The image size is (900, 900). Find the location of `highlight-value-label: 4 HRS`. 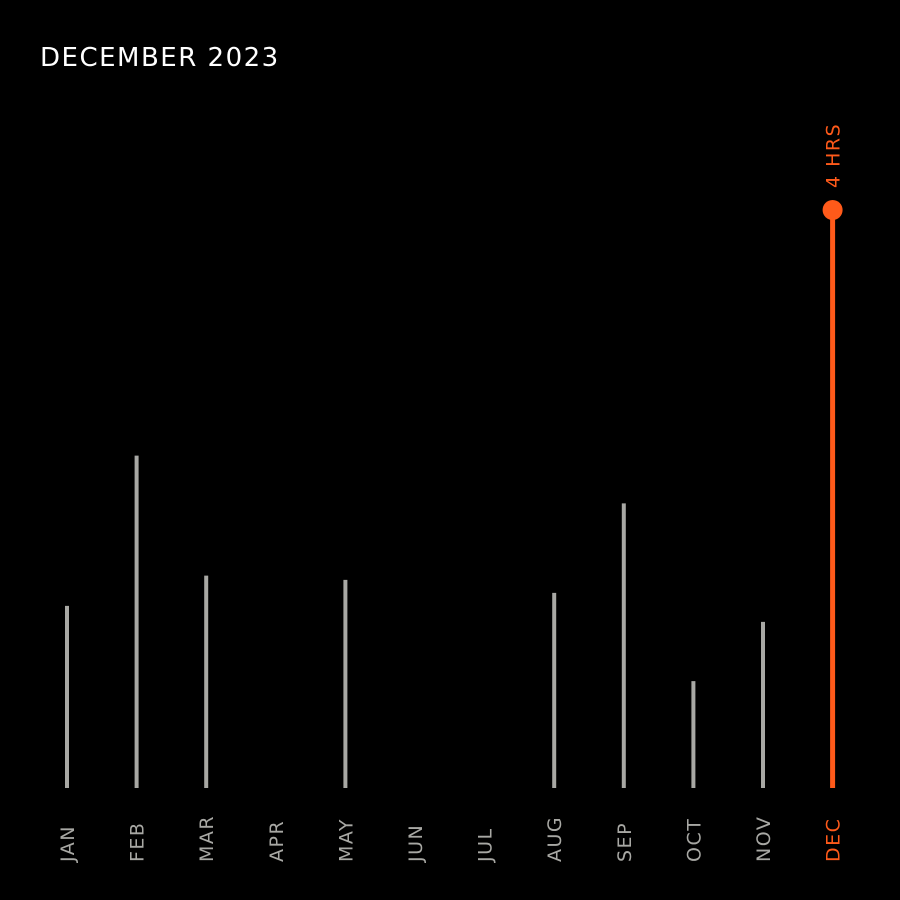

highlight-value-label: 4 HRS is located at coordinates (834, 155).